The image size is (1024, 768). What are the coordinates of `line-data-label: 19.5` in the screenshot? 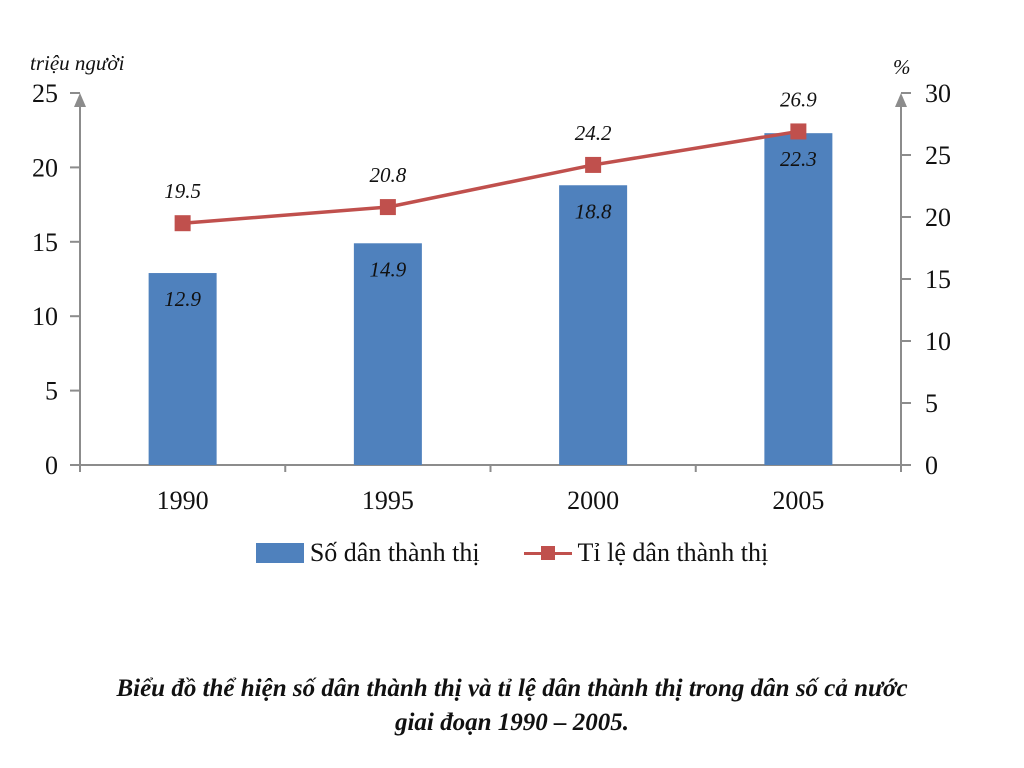 It's located at (182, 191).